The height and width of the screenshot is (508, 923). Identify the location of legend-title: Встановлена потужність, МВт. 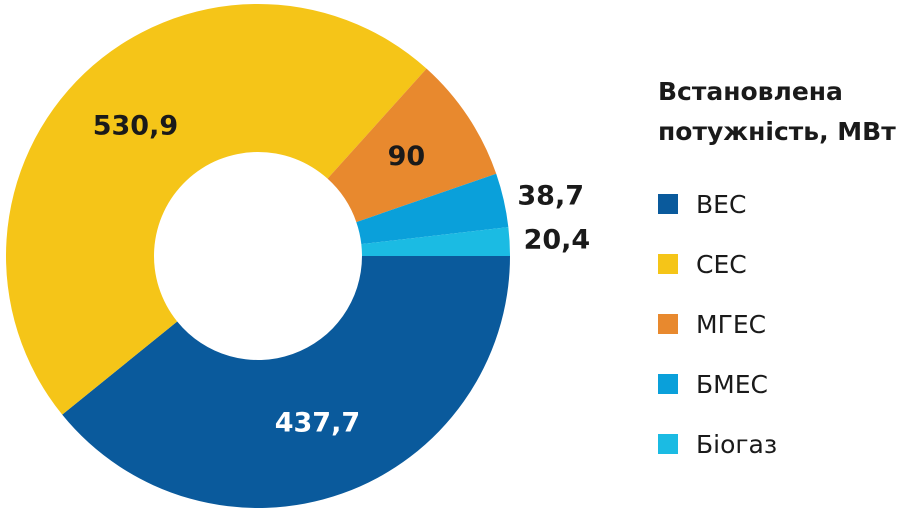
(777, 111).